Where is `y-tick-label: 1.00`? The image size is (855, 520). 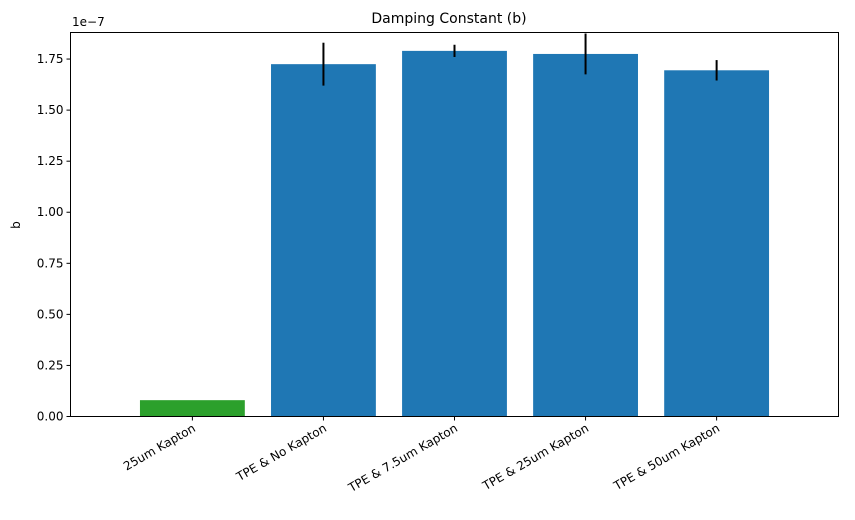 y-tick-label: 1.00 is located at coordinates (50, 212).